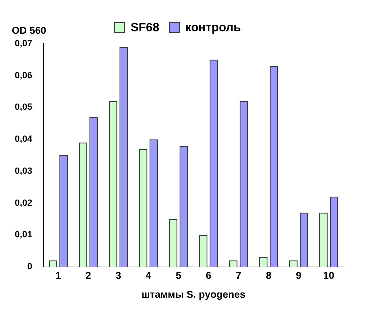 Image resolution: width=392 pixels, height=323 pixels. What do you see at coordinates (29, 31) in the screenshot?
I see `y-axis-title: OD 560` at bounding box center [29, 31].